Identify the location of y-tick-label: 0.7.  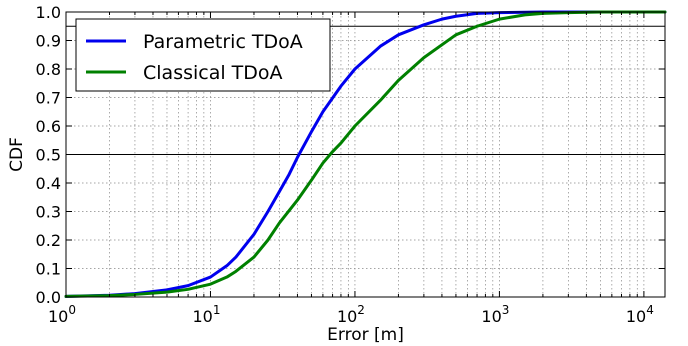
(48, 98).